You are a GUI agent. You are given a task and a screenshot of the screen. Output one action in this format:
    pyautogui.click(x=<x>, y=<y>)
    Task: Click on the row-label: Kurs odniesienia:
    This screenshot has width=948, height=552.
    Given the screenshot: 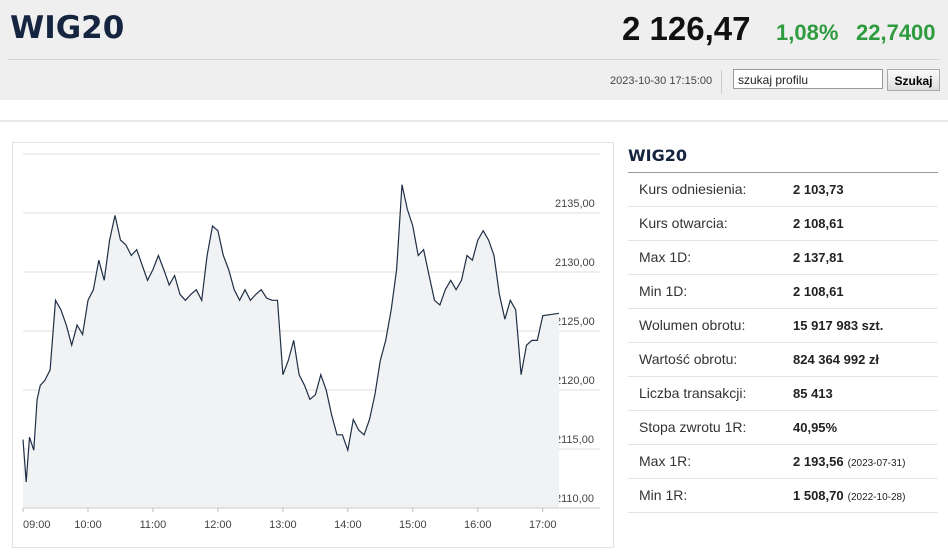 What is the action you would take?
    pyautogui.click(x=693, y=189)
    